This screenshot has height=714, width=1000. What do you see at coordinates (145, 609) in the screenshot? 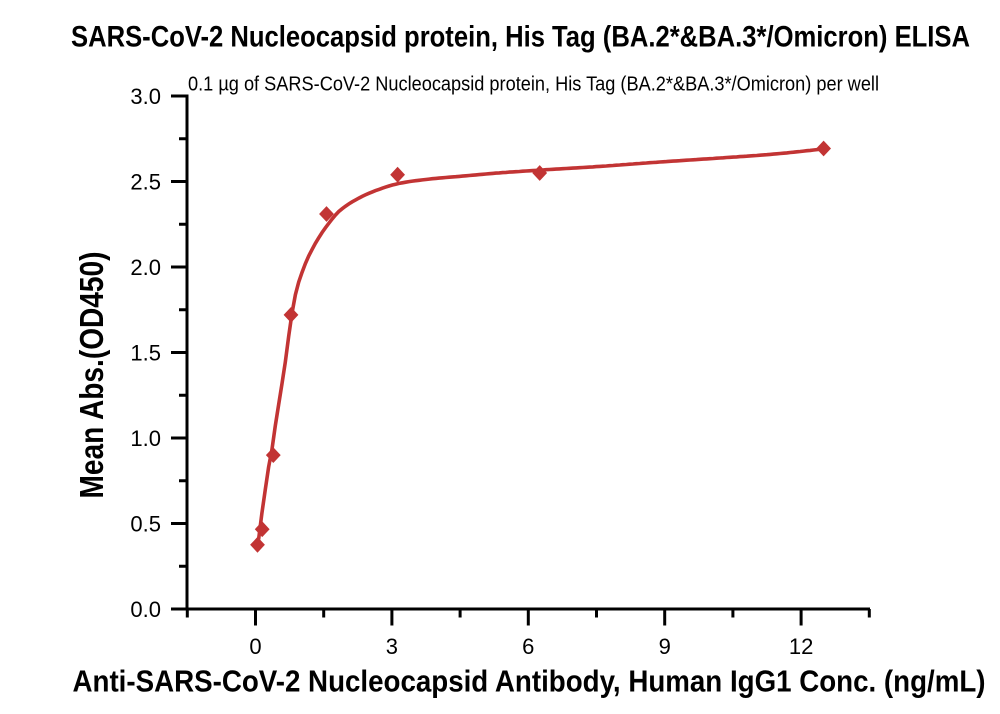
I see `svg-text: 0.0` at bounding box center [145, 609].